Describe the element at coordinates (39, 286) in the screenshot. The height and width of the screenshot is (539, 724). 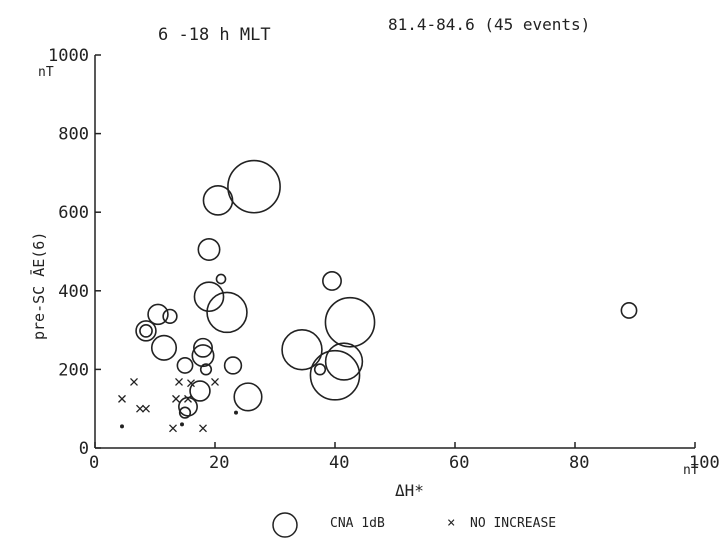
I see `y-axis-label: pre-SC ĀE(6)` at that location.